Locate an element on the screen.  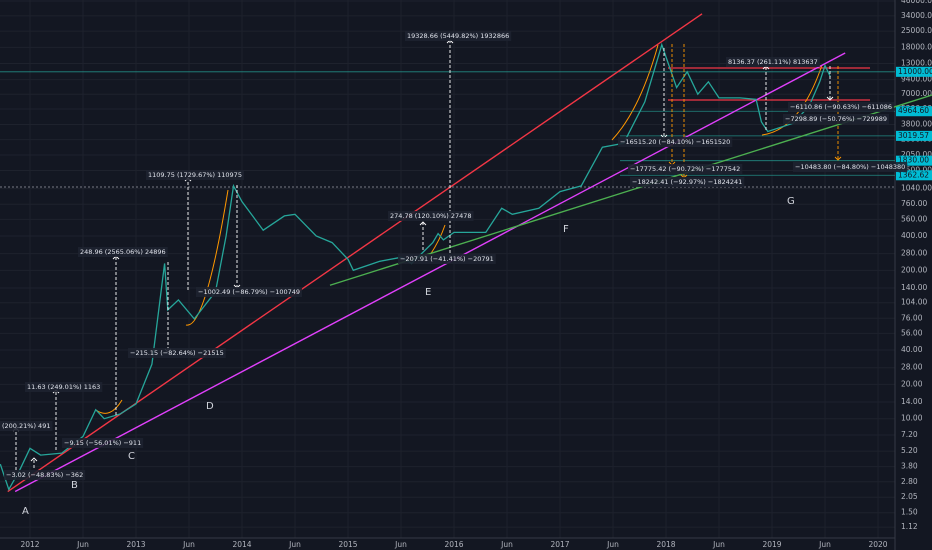
wave-label: A is located at coordinates (25, 511).